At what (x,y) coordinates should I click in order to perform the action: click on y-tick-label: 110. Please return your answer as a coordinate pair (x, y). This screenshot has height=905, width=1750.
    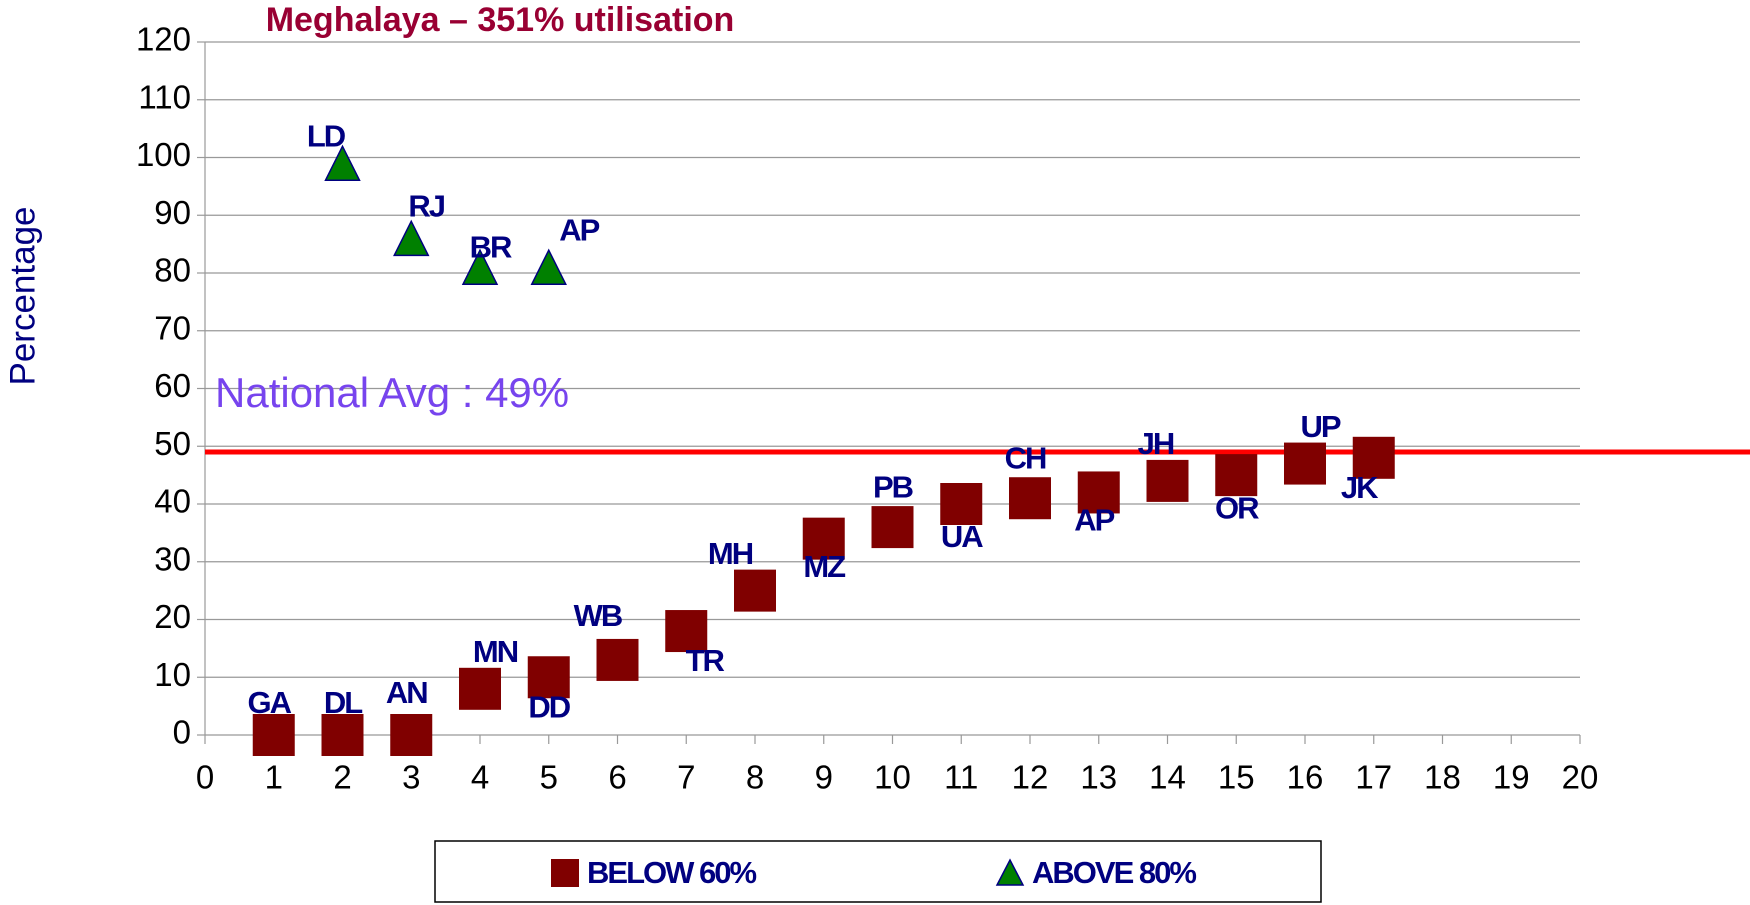
    Looking at the image, I should click on (164, 96).